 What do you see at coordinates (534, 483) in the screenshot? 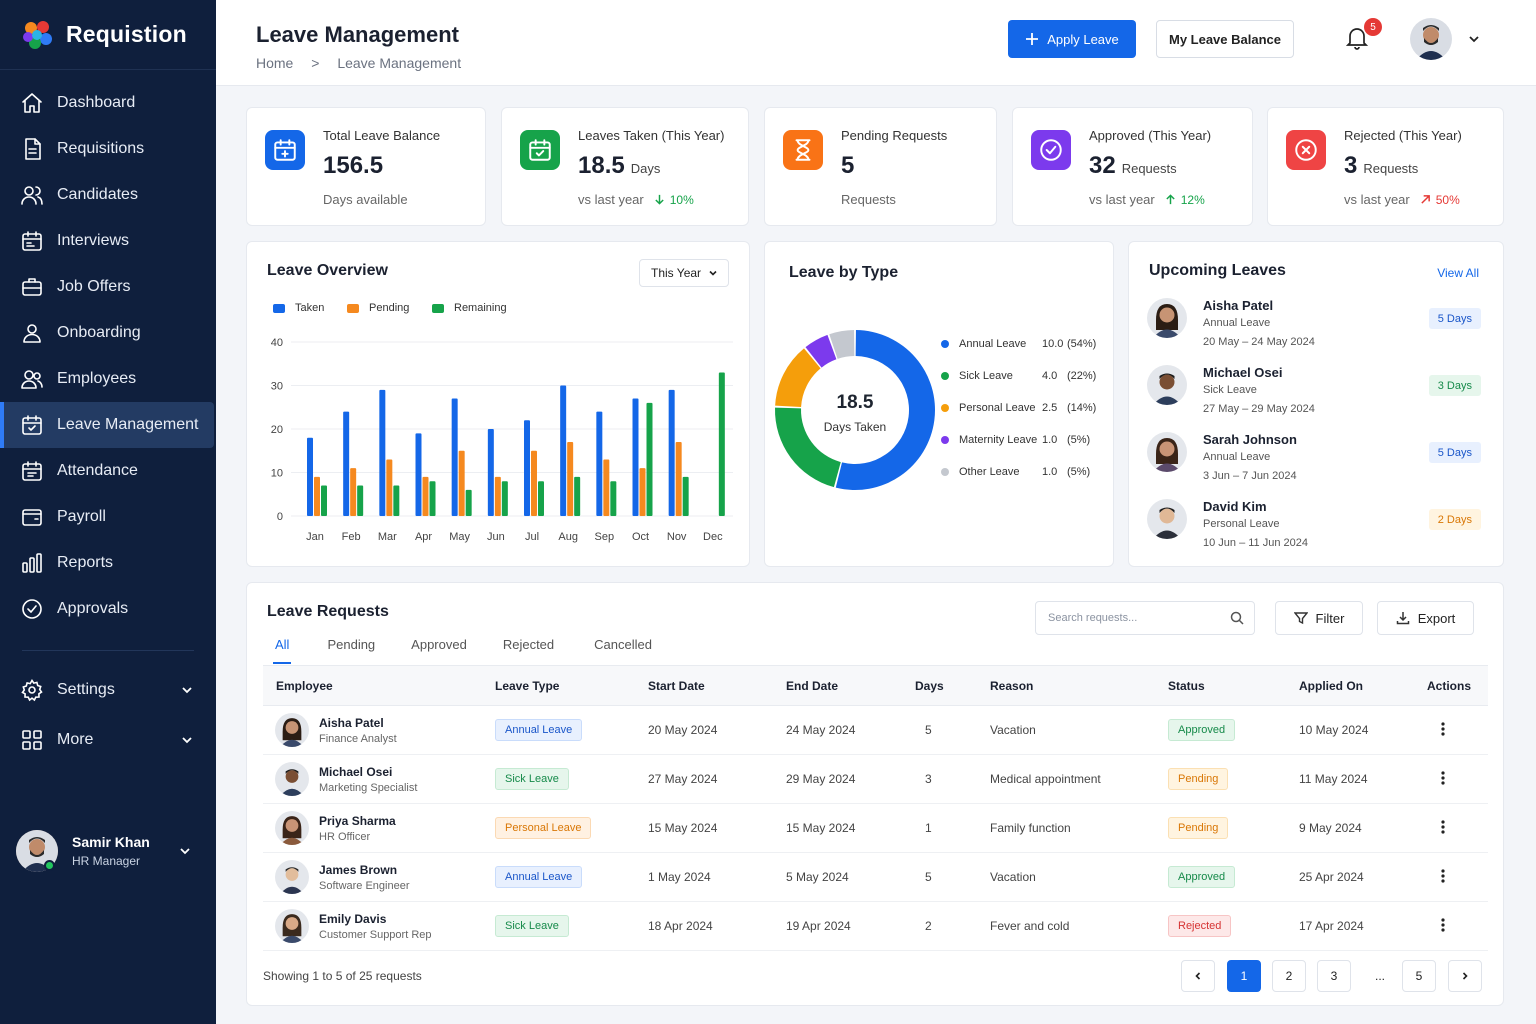
I see `bar-pending-jul` at bounding box center [534, 483].